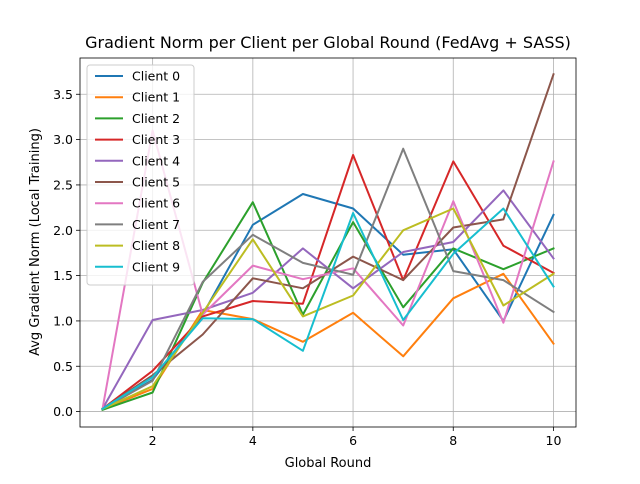  I want to click on legend-label: Client 9, so click(156, 266).